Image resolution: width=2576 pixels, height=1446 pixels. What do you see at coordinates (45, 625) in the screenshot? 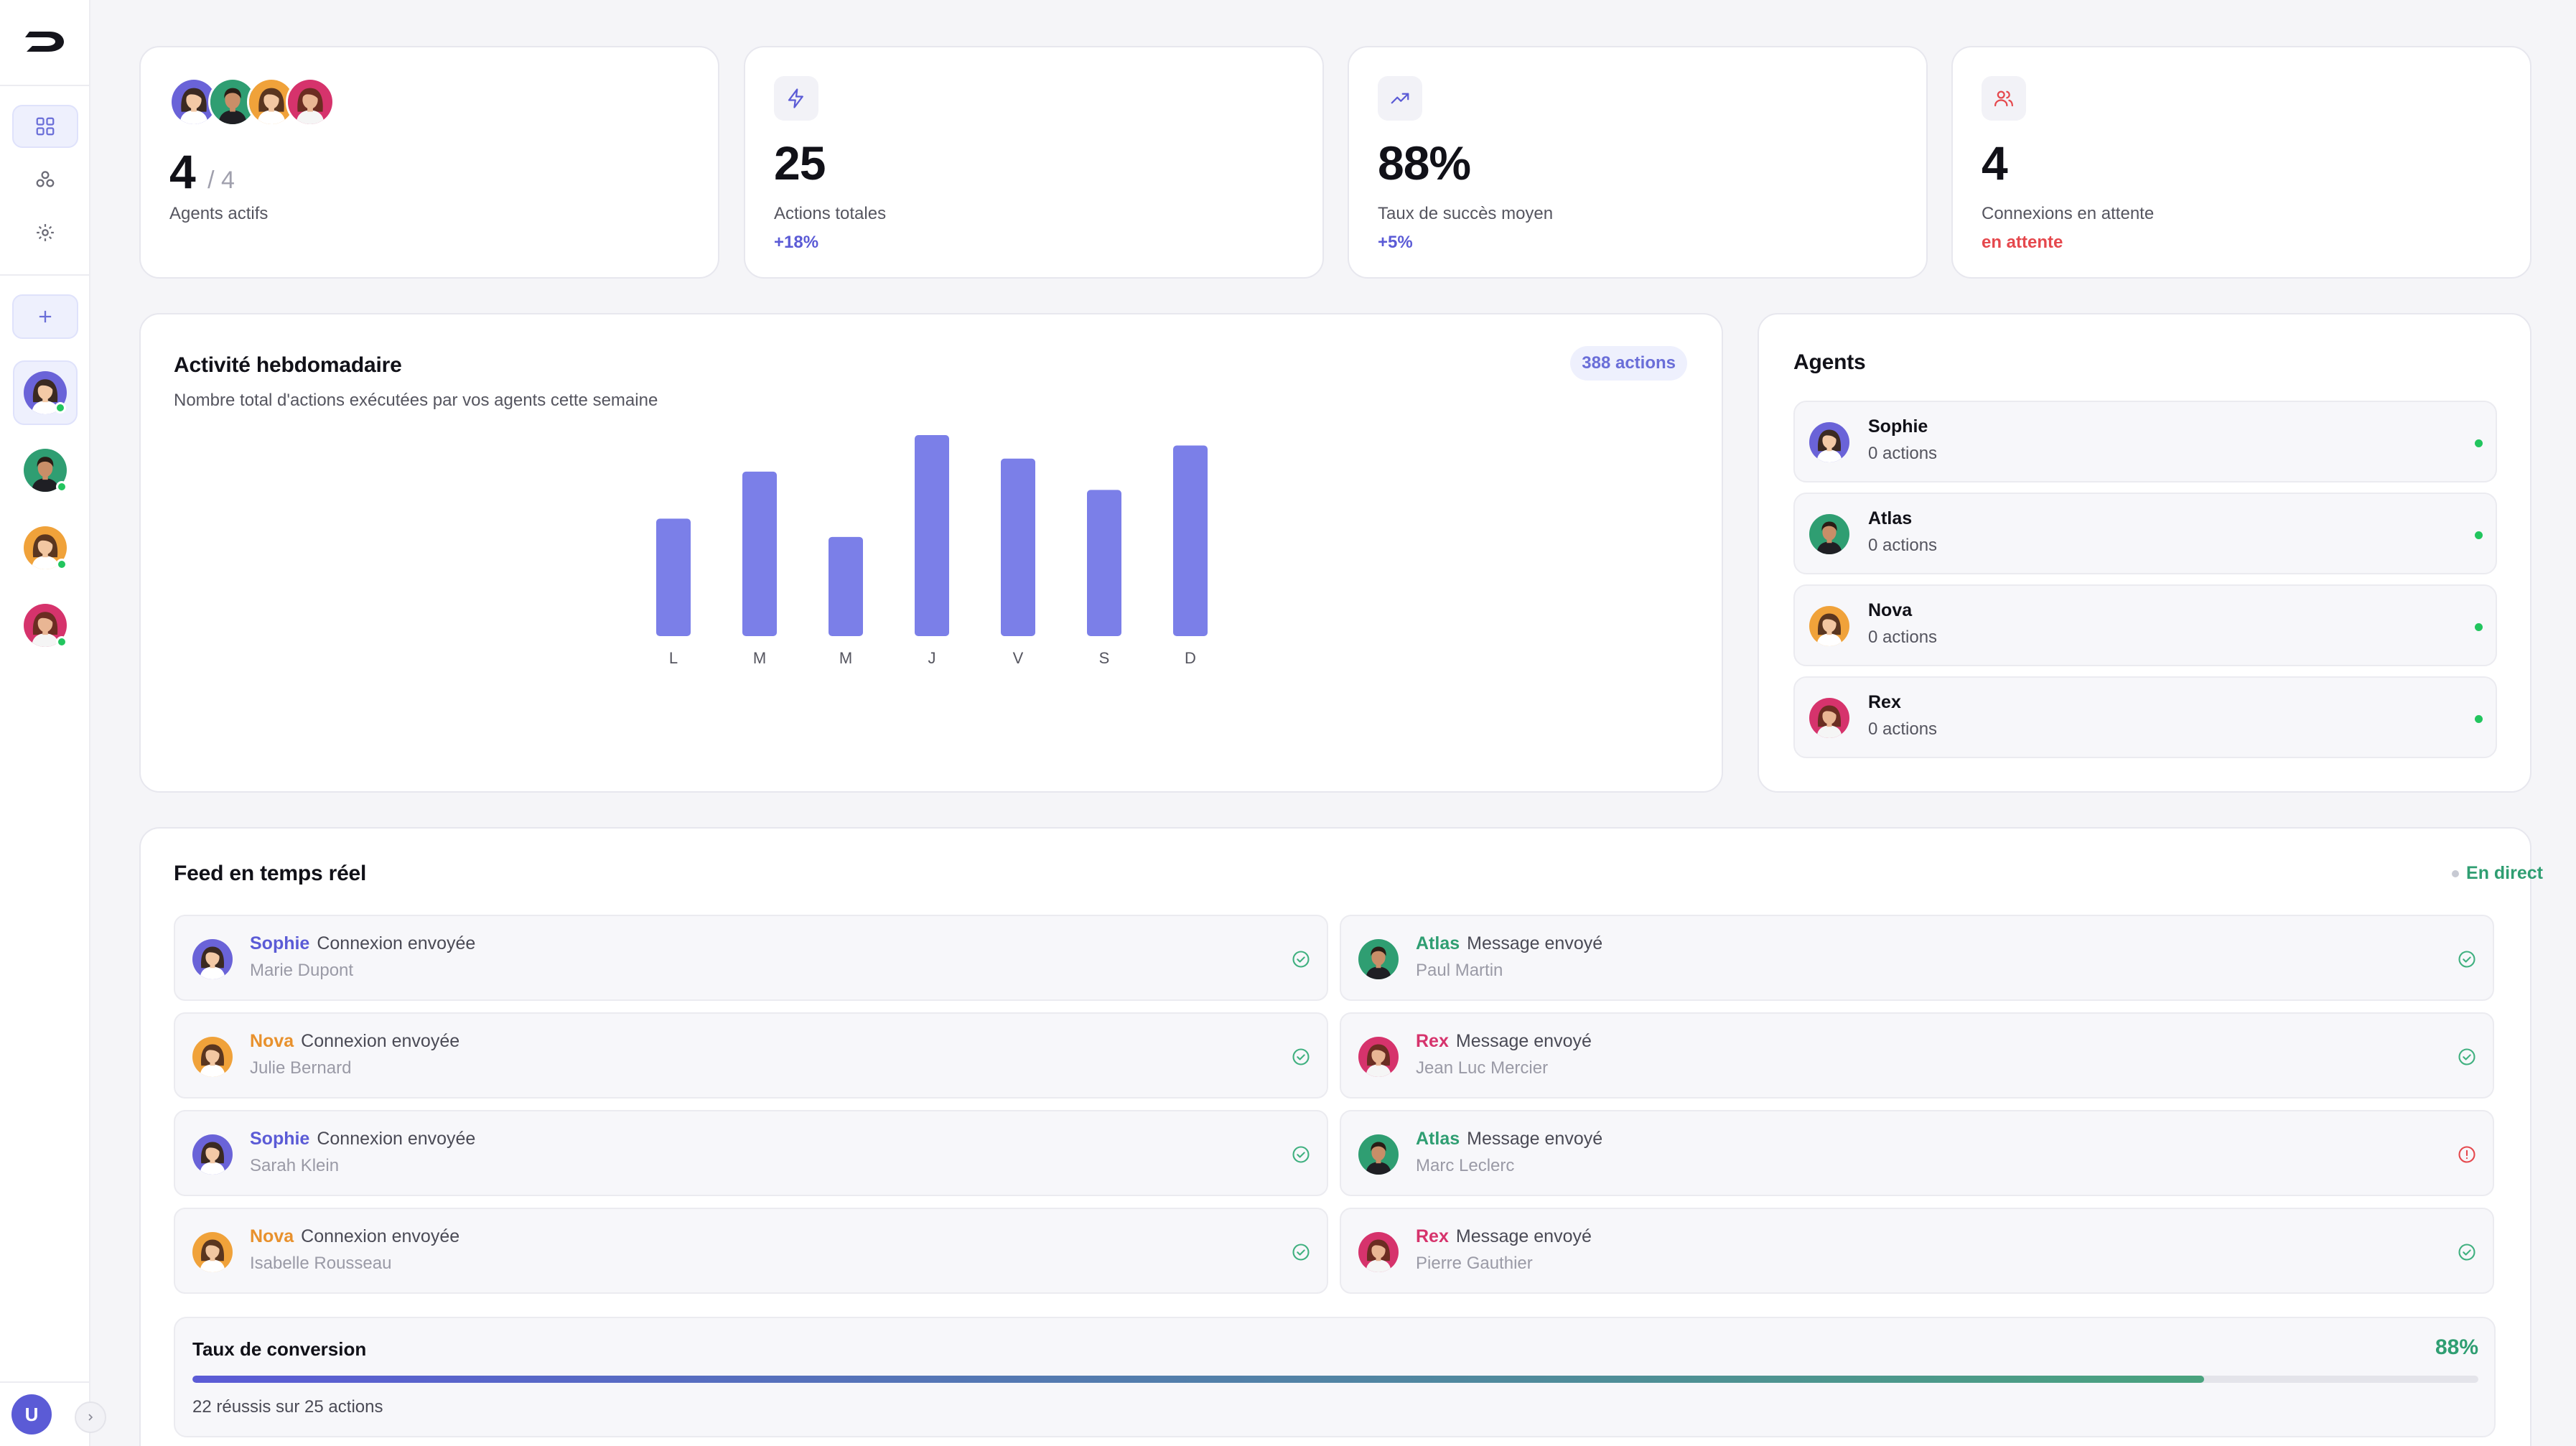
I see `sidebar-agent-rex` at bounding box center [45, 625].